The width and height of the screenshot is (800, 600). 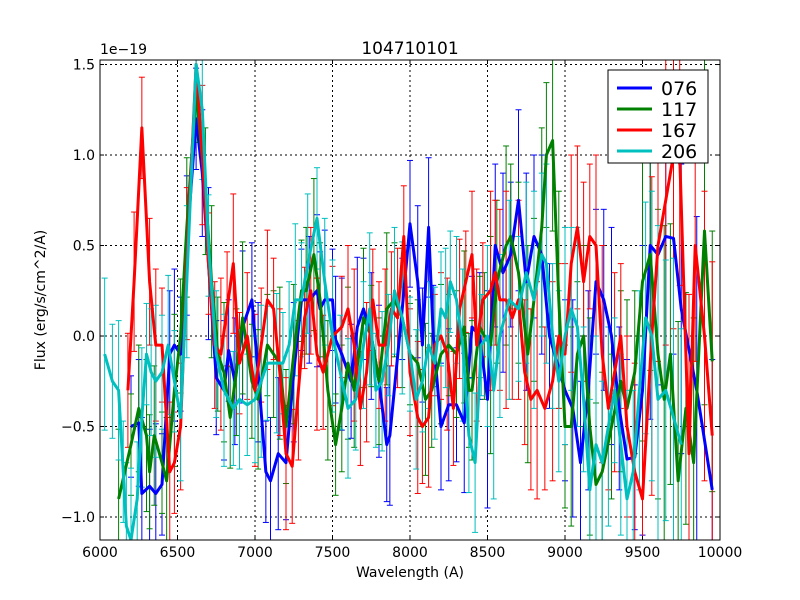 I want to click on legend-label-117: 117, so click(x=679, y=110).